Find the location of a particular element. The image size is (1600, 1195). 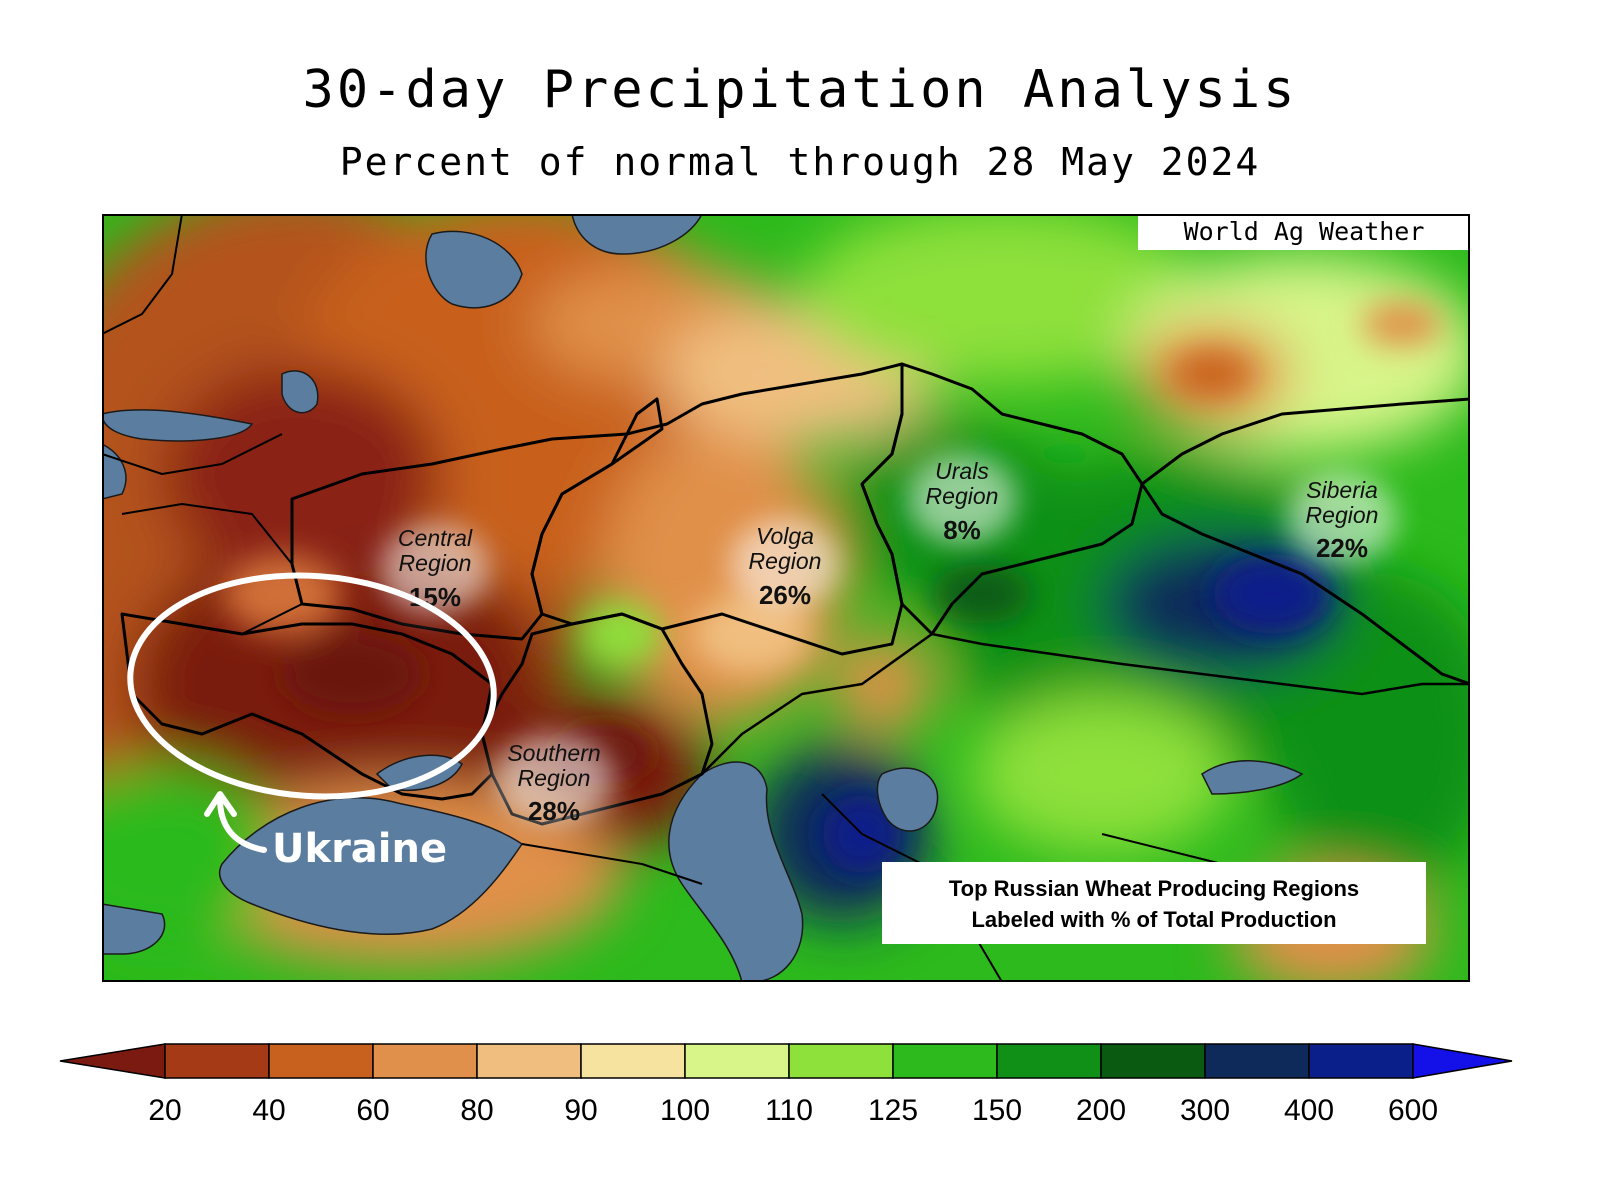

legend-tick-label: 80 is located at coordinates (476, 1110).